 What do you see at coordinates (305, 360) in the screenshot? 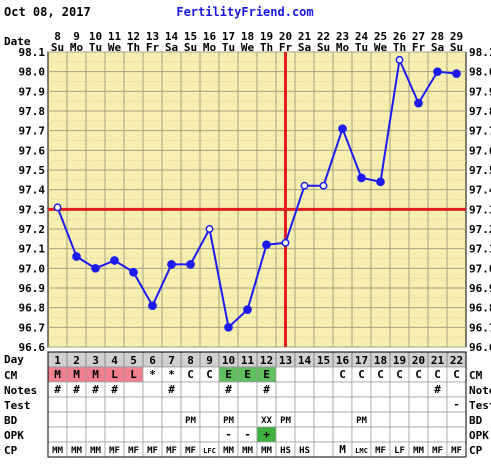
I see `cycle-day-label: 14` at bounding box center [305, 360].